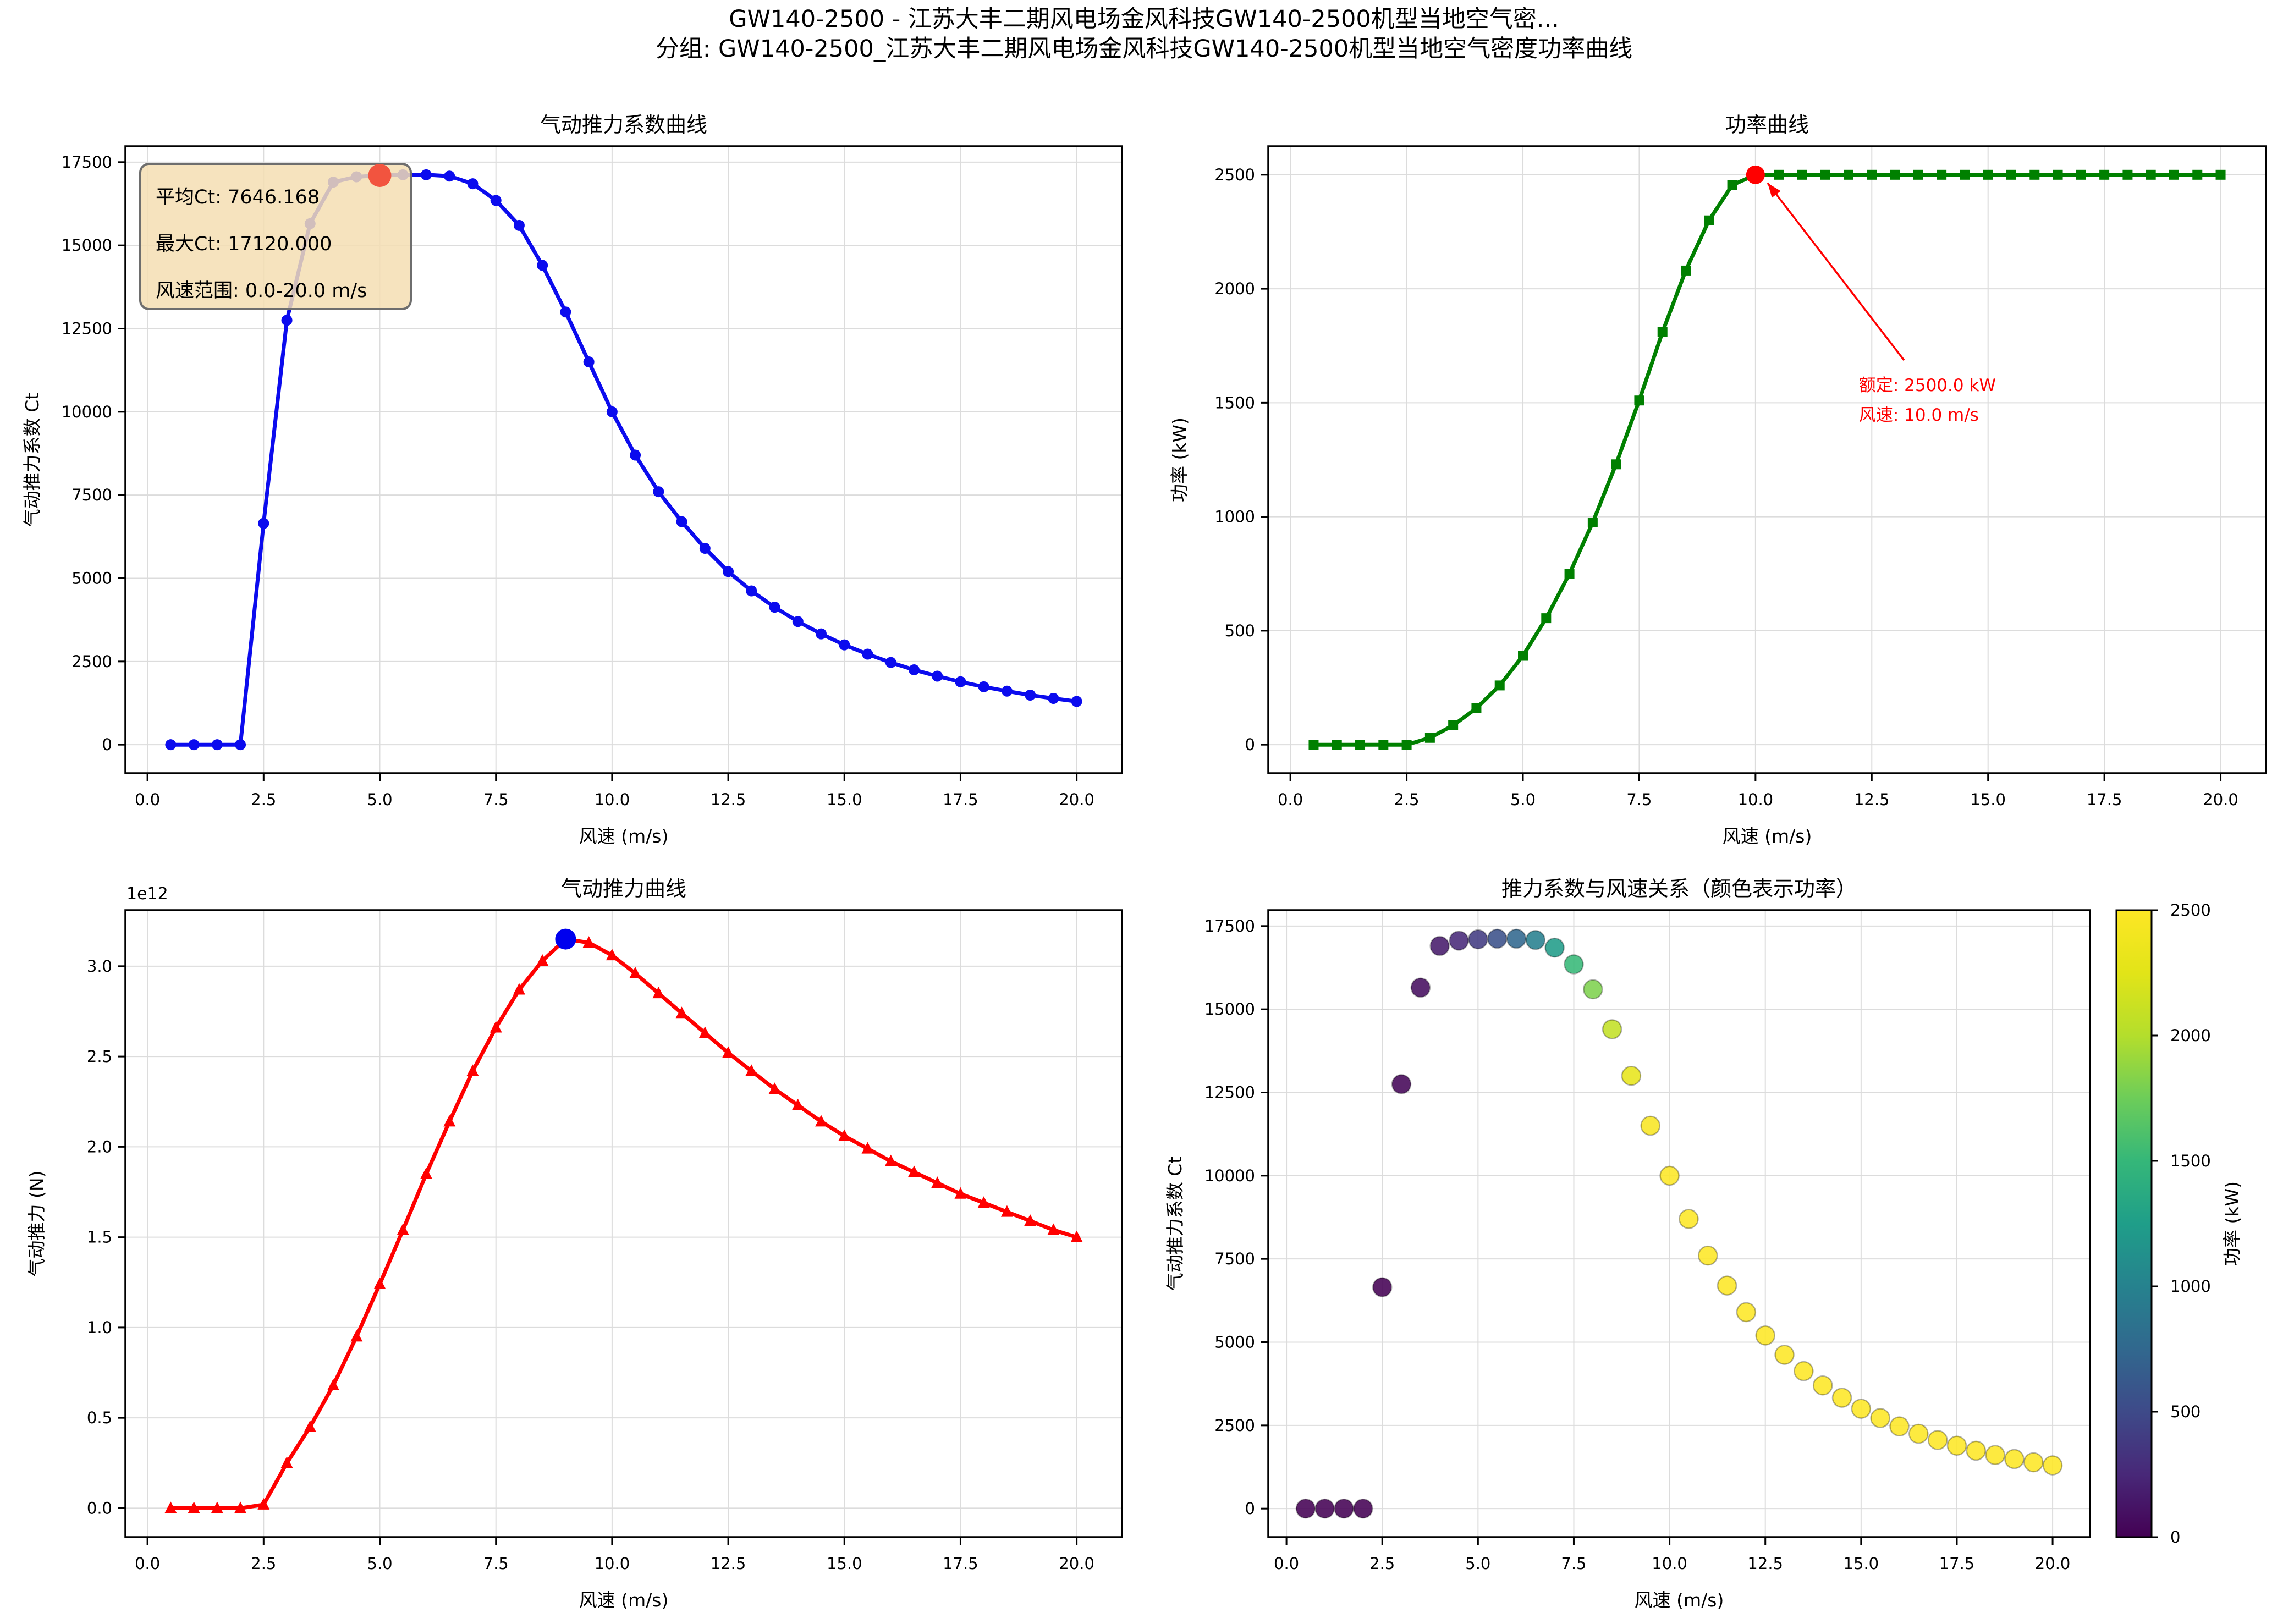 This screenshot has height=1624, width=2288. I want to click on y-tick-label: 1500, so click(1234, 402).